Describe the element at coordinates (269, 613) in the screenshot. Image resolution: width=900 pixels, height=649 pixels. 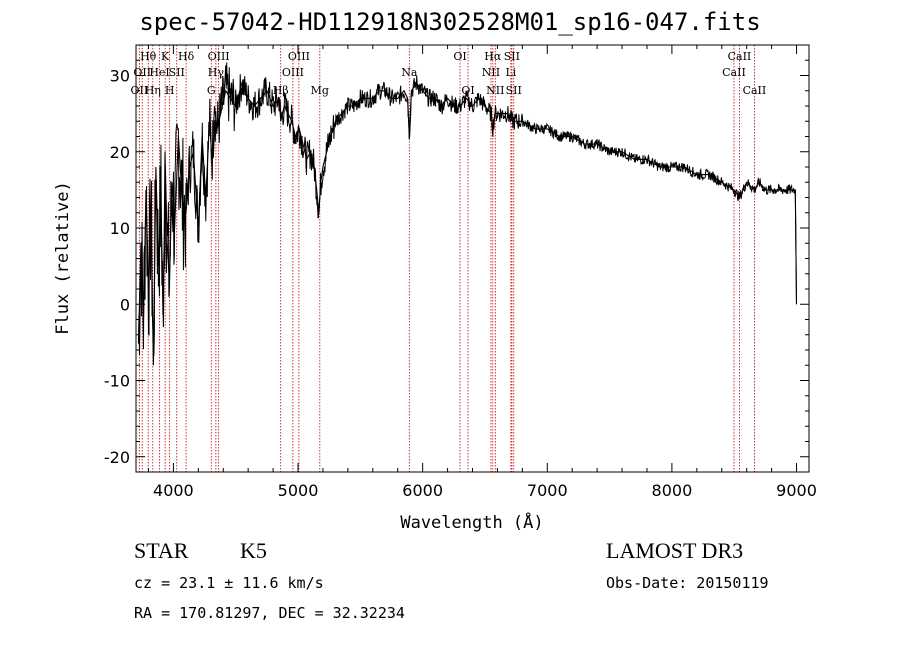
I see `coordinates: RA = 170.81297, DEC = 32.32234` at that location.